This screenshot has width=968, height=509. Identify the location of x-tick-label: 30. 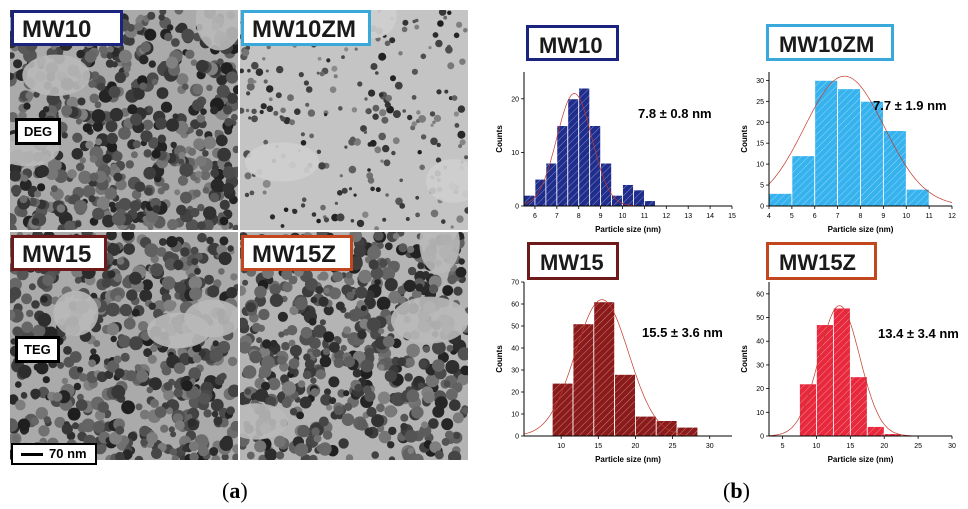
(710, 446).